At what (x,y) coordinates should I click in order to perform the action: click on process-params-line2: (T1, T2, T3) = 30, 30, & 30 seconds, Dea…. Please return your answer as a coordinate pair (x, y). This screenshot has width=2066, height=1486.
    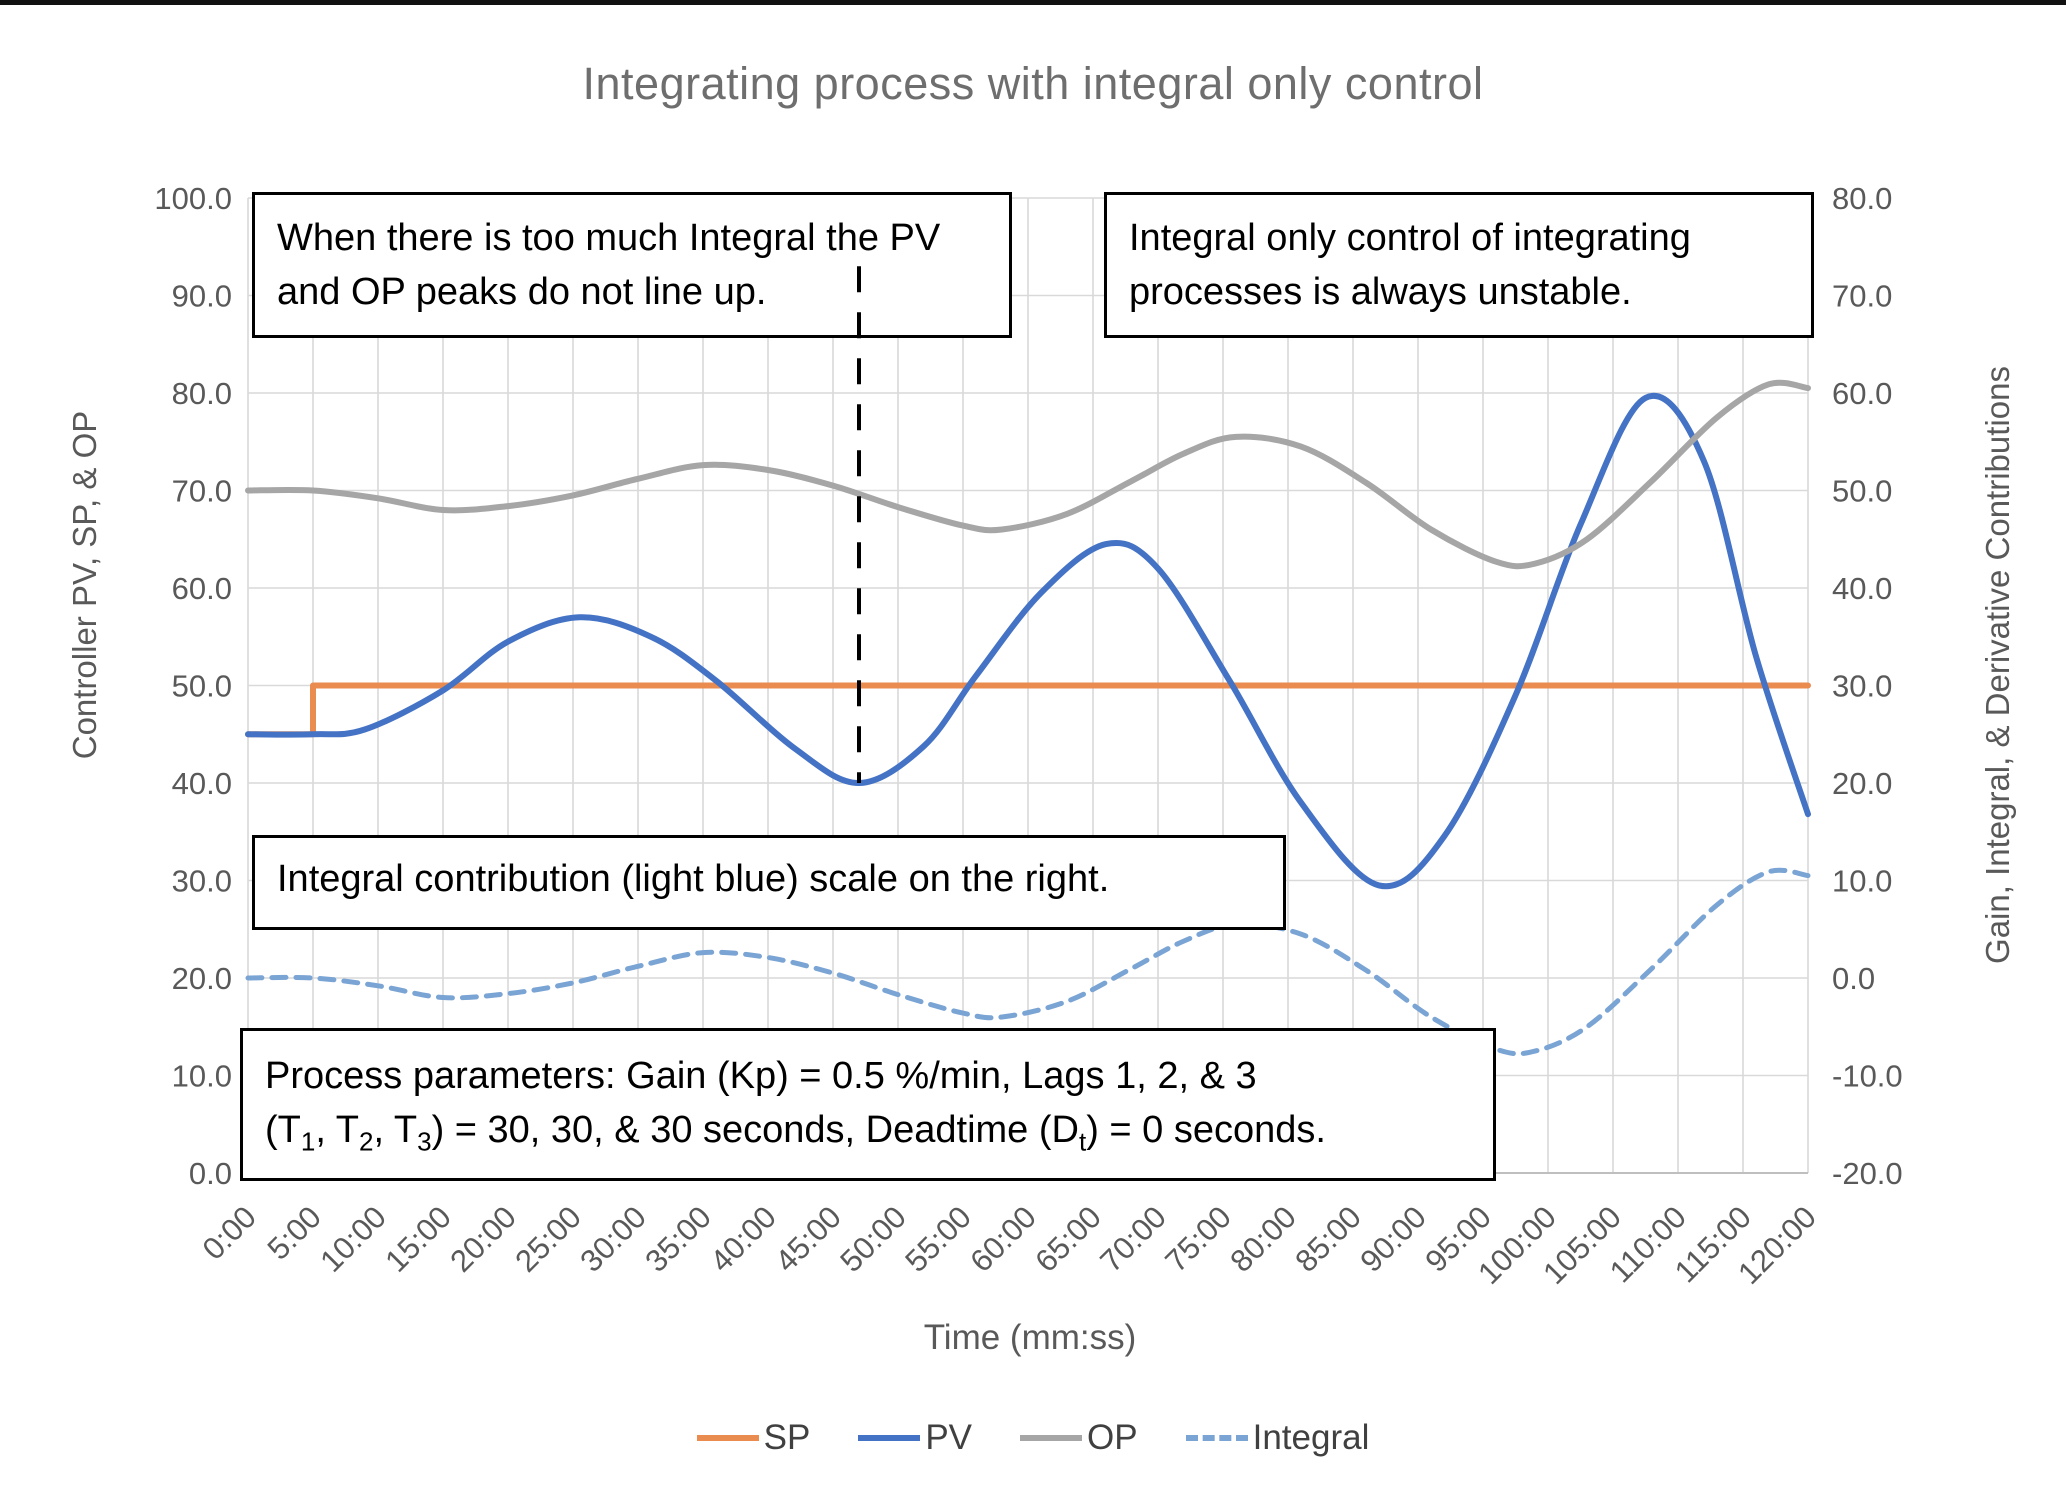
    Looking at the image, I should click on (795, 1133).